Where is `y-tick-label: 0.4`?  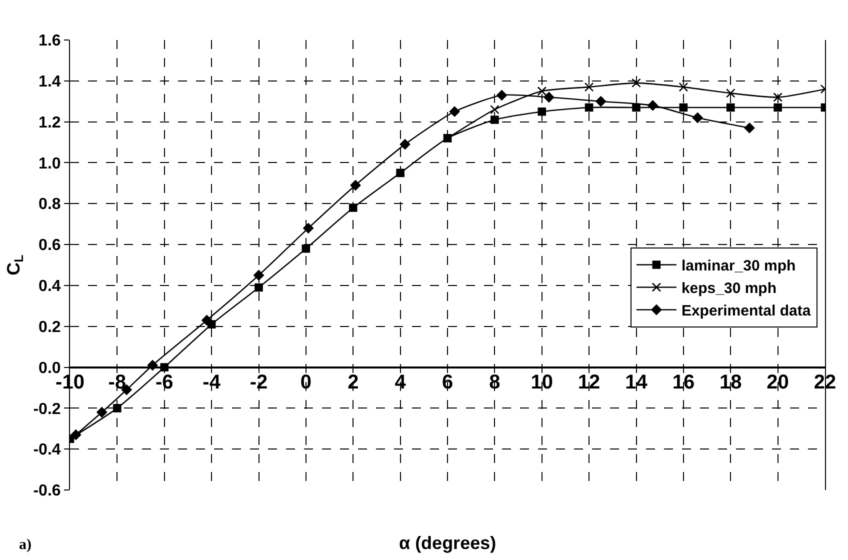 y-tick-label: 0.4 is located at coordinates (49, 287).